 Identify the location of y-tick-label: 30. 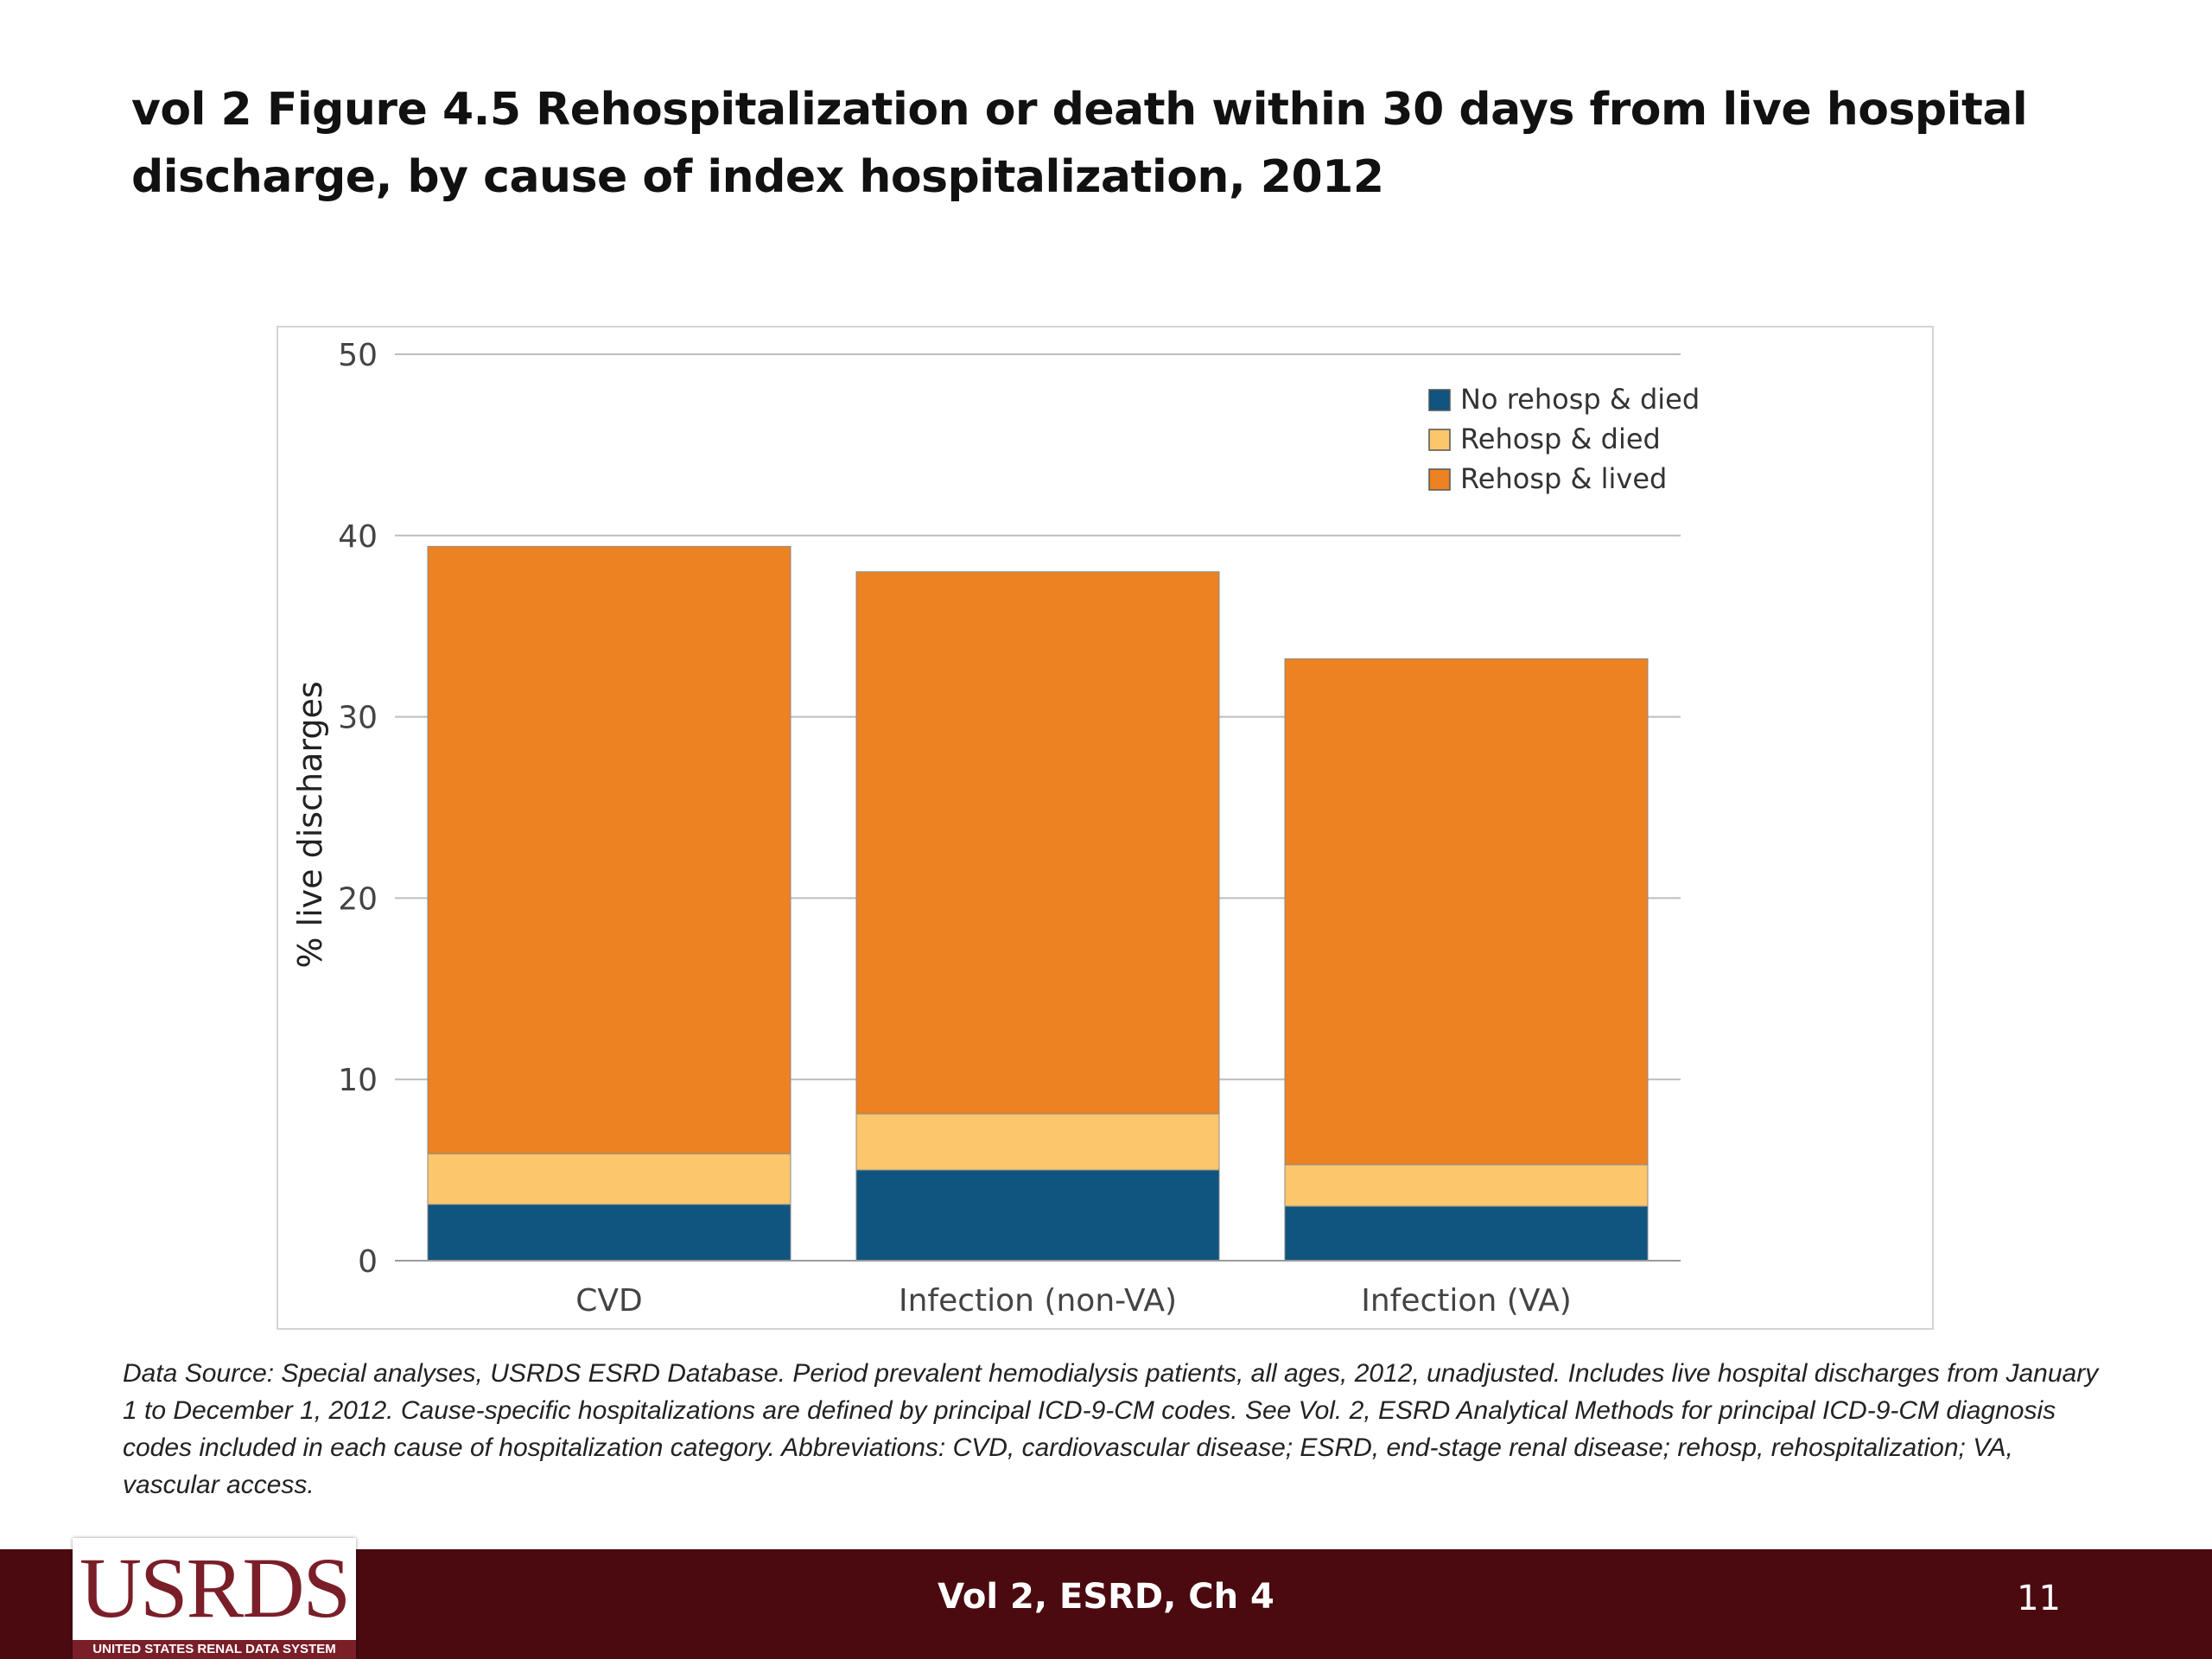
(358, 718).